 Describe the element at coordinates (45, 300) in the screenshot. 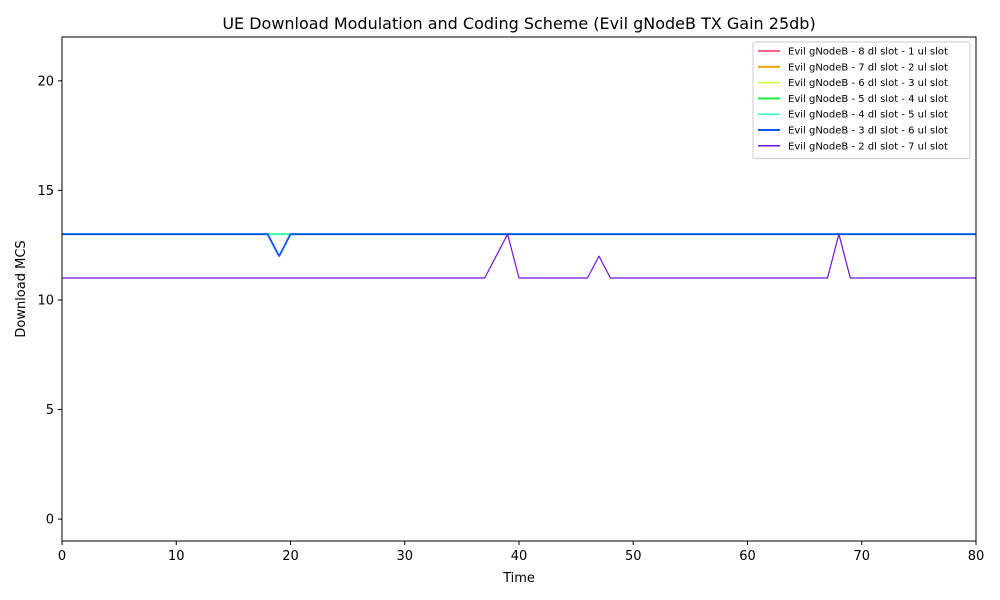

I see `y-tick-label: 10` at that location.